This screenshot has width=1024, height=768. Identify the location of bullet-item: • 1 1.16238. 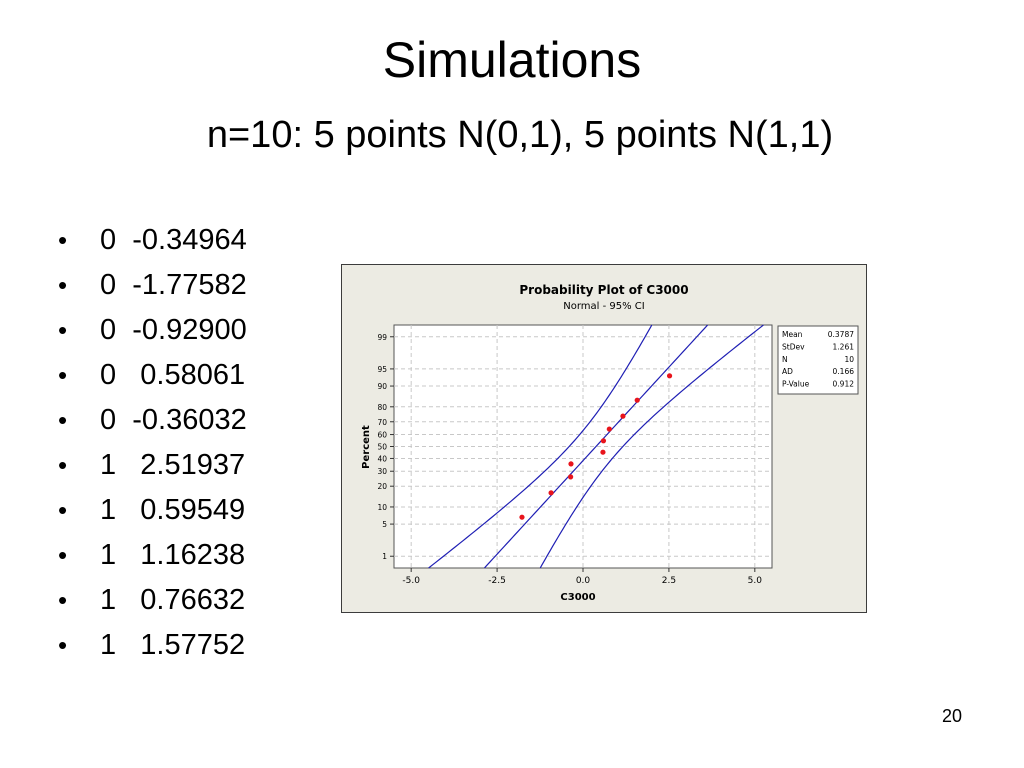
(152, 555).